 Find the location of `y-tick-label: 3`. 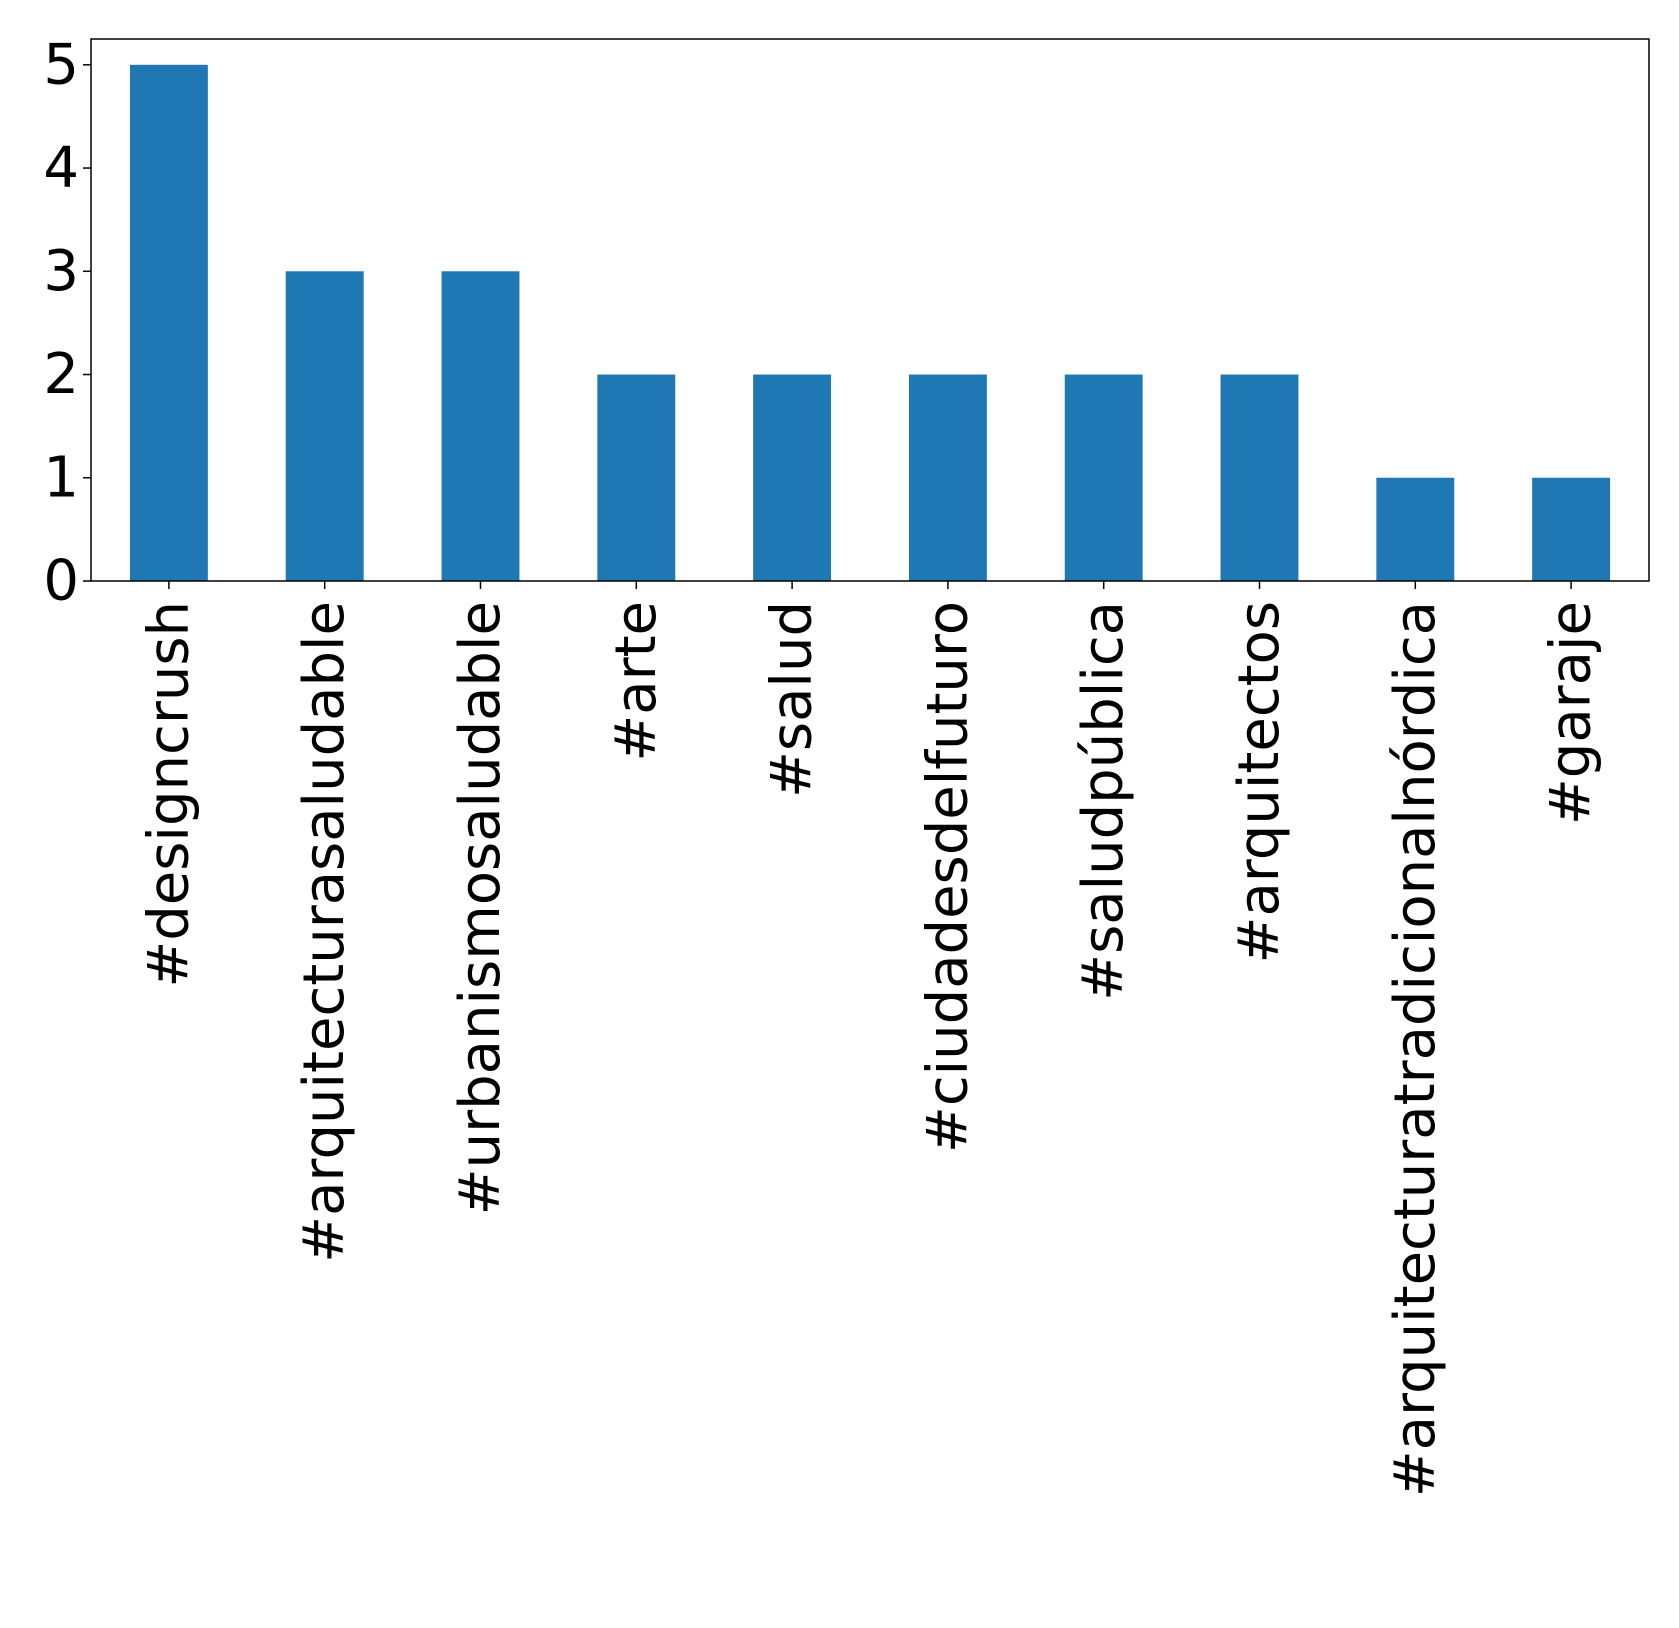

y-tick-label: 3 is located at coordinates (61, 271).